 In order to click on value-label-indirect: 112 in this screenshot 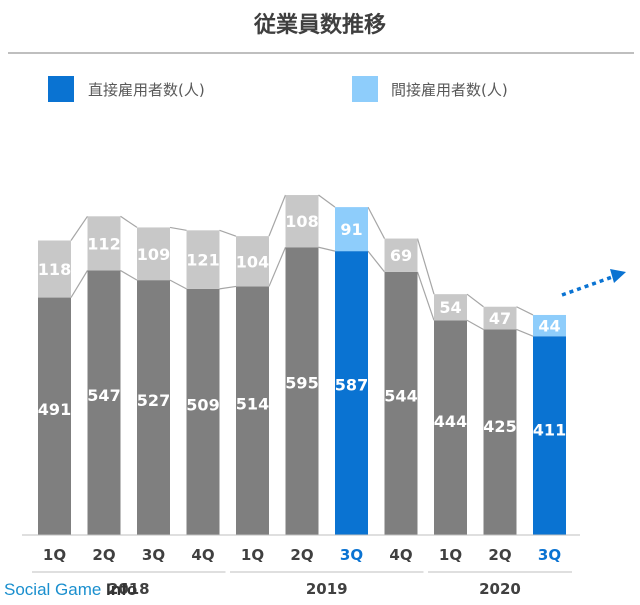, I will do `click(103, 243)`.